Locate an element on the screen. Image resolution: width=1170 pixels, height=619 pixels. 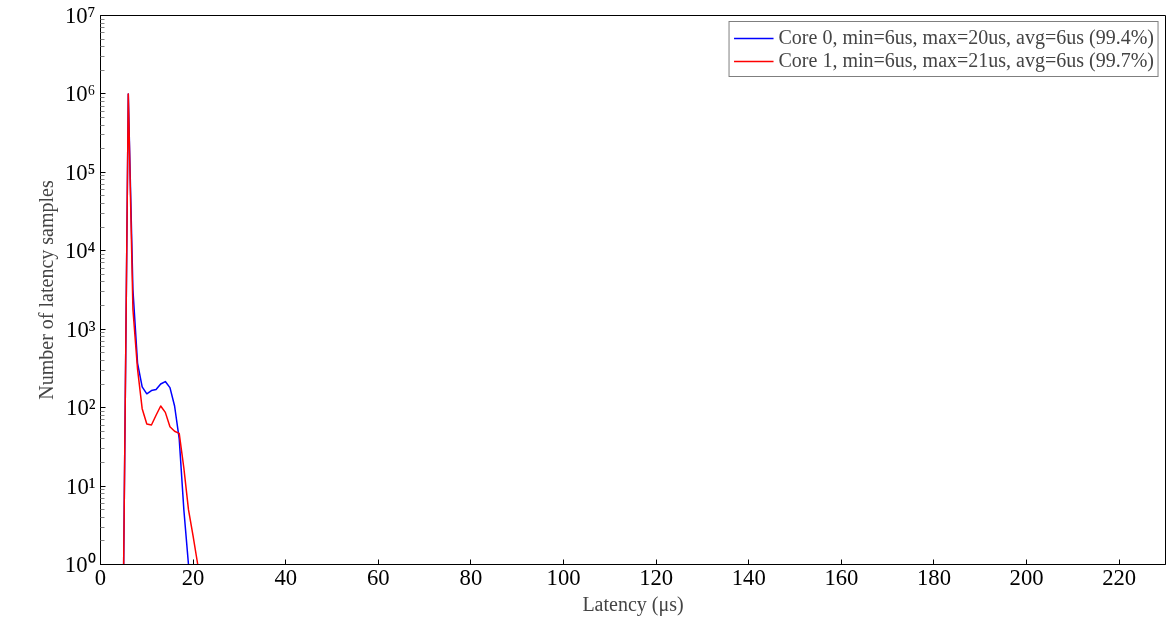
x-axis-title: Latency (μs) is located at coordinates (633, 604).